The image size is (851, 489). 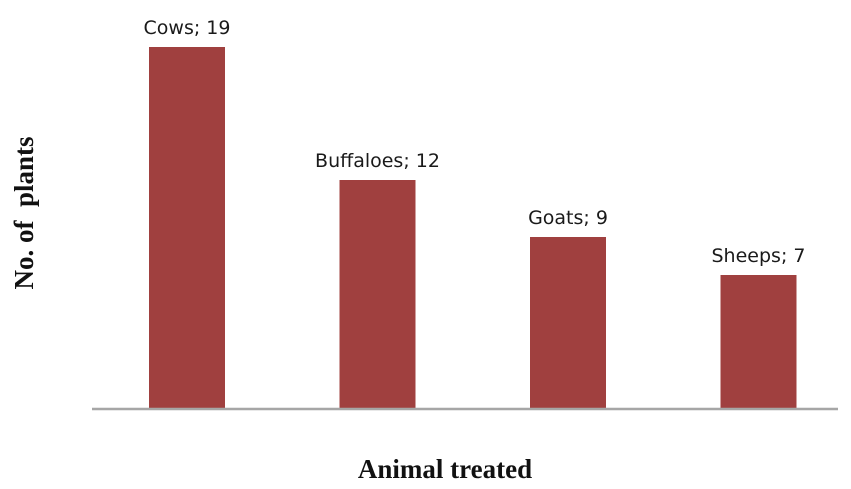 What do you see at coordinates (187, 227) in the screenshot?
I see `bar-cows` at bounding box center [187, 227].